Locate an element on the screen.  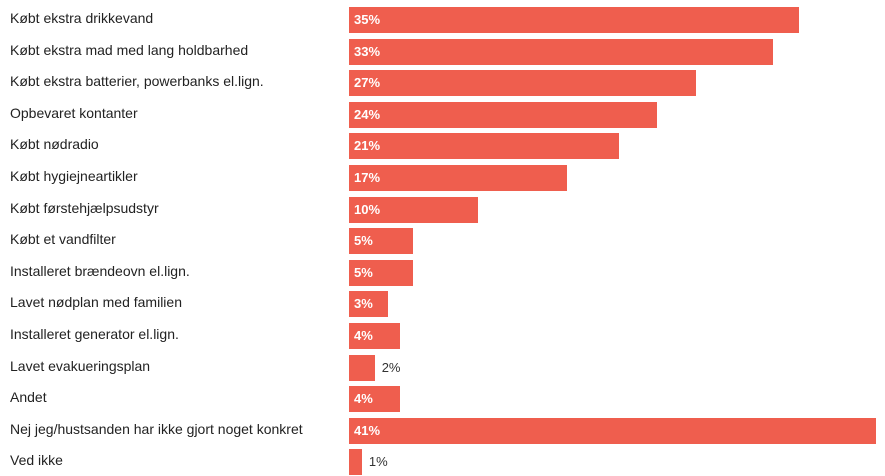
category-label: Købt nødradio is located at coordinates (54, 144).